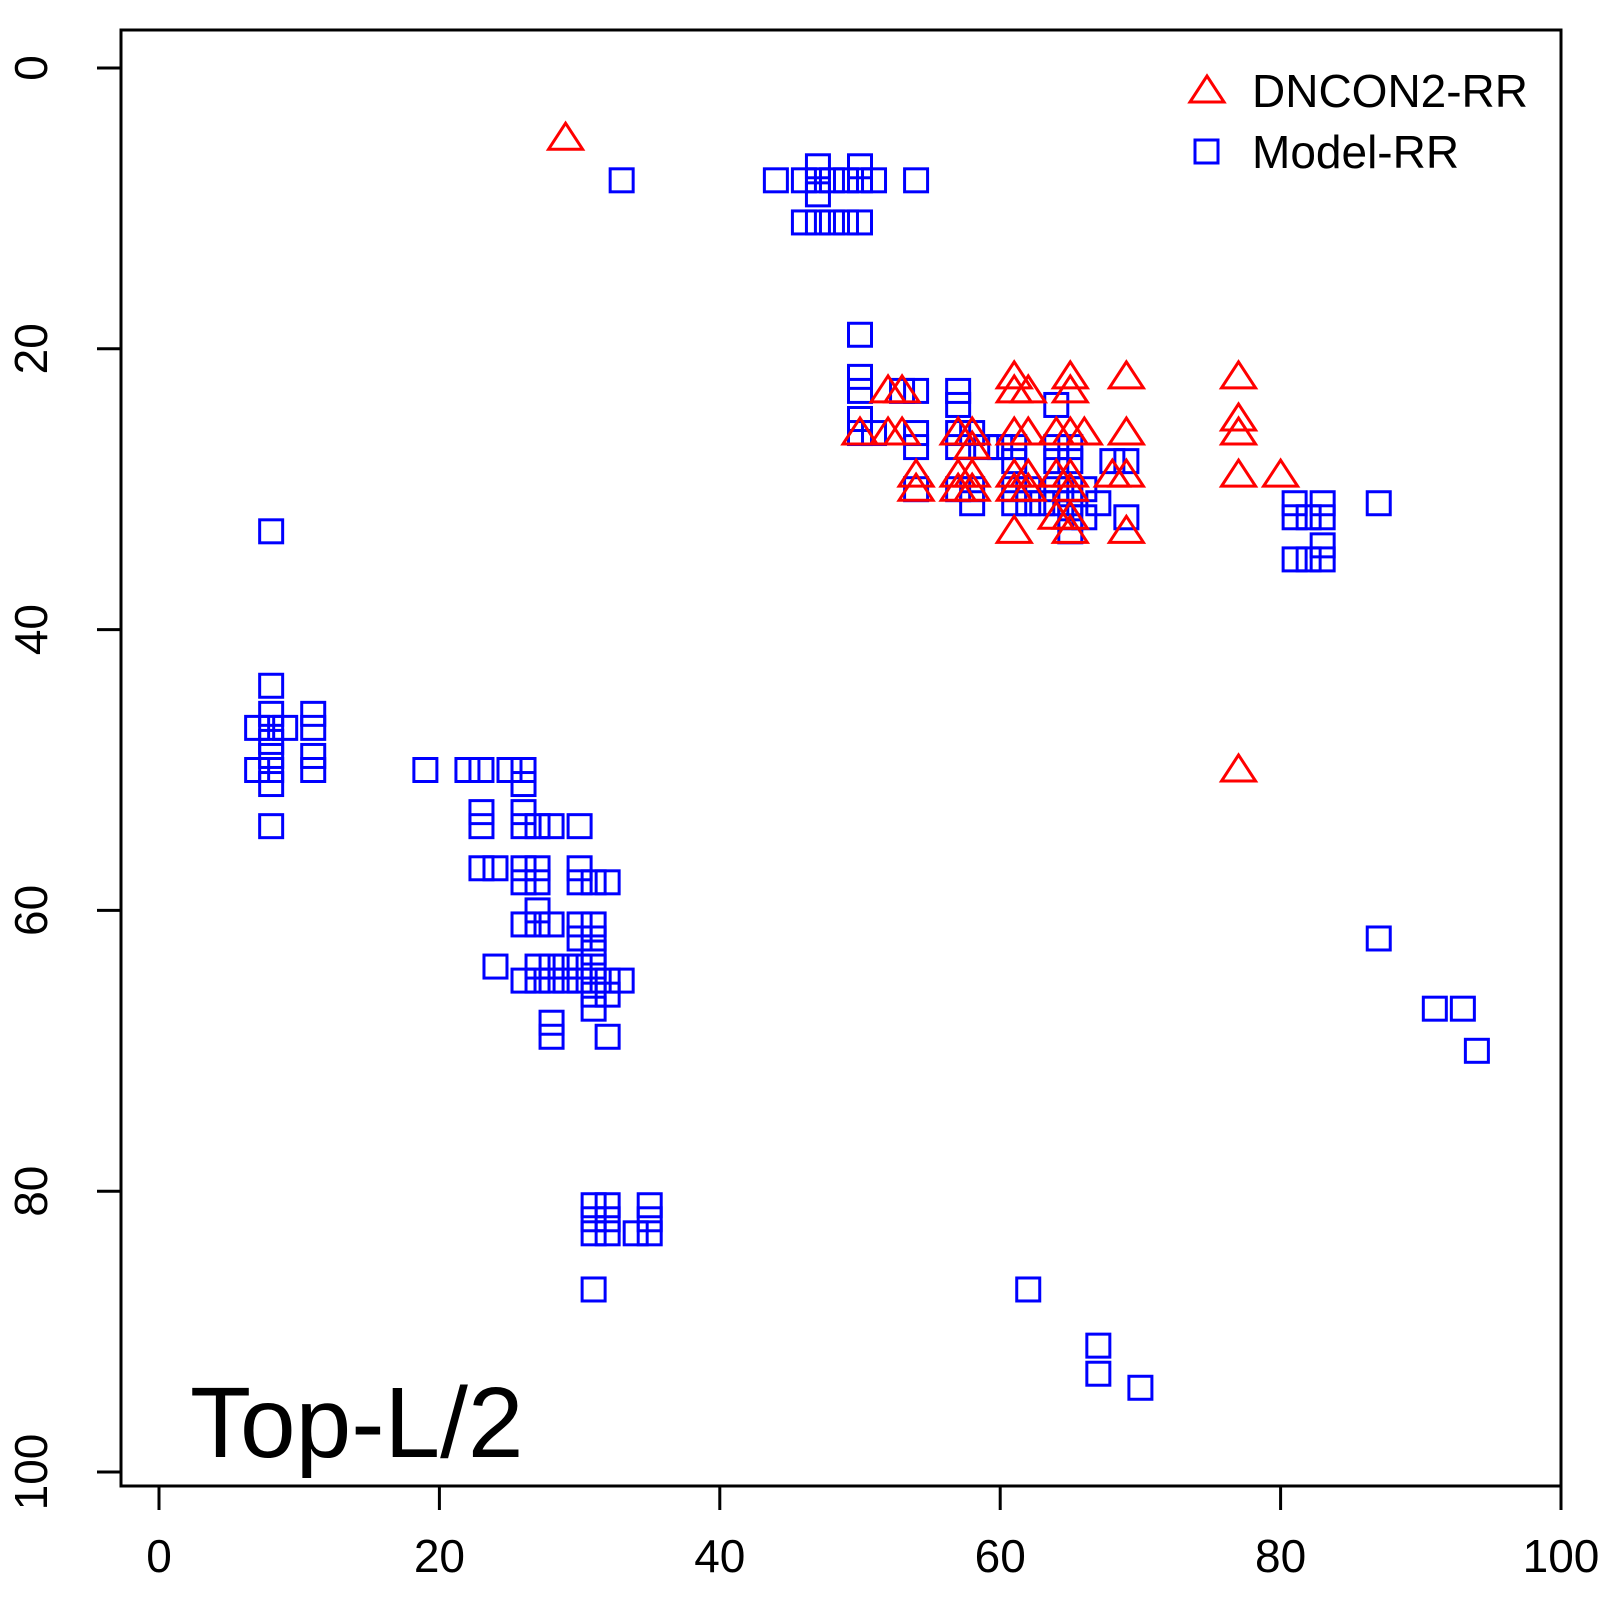  What do you see at coordinates (1000, 1556) in the screenshot?
I see `x-tick-label: 60` at bounding box center [1000, 1556].